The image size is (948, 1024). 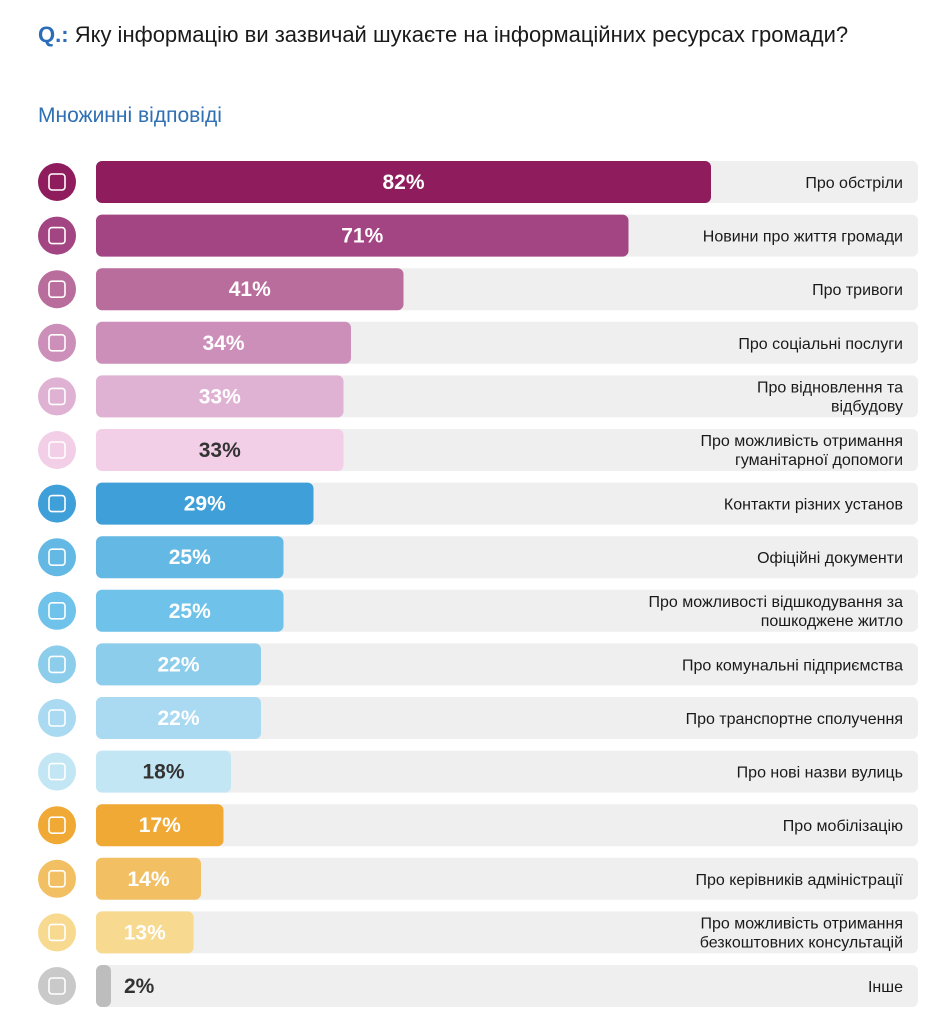 I want to click on contacts-grid-icon, so click(x=57, y=503).